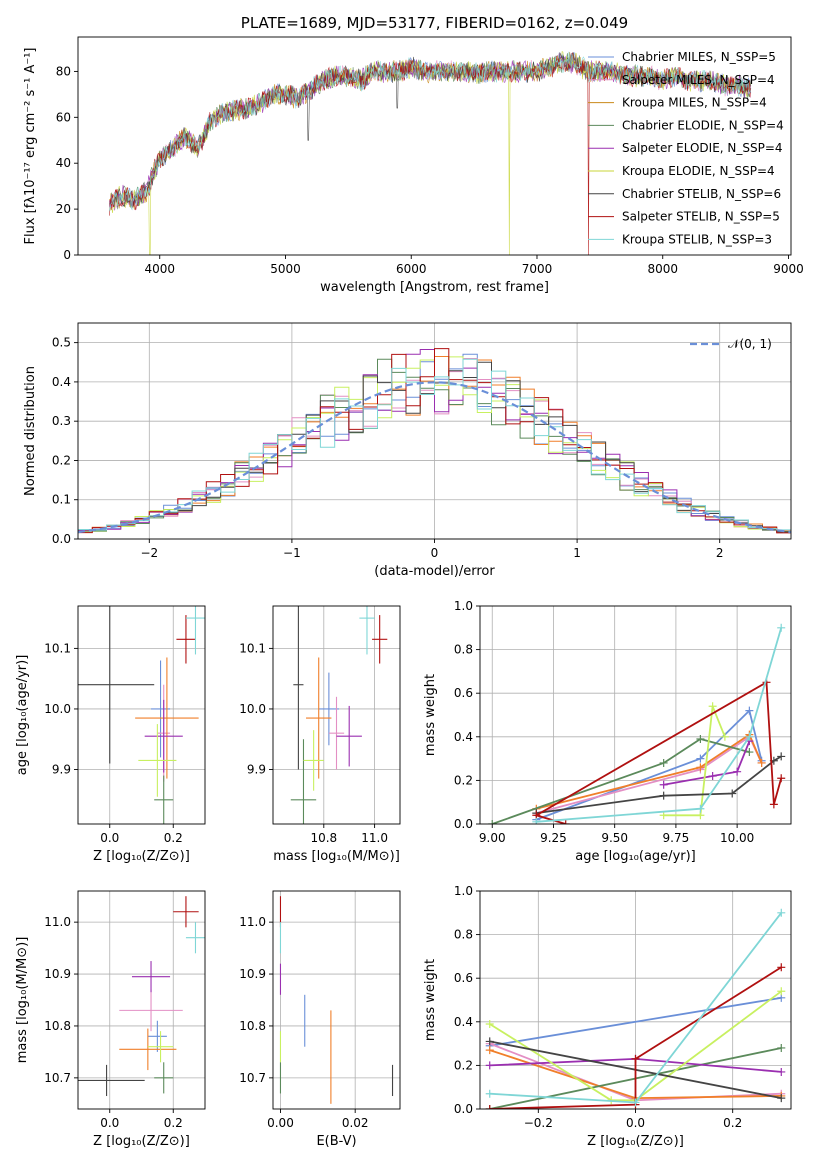 This screenshot has width=819, height=1170. Describe the element at coordinates (577, 553) in the screenshot. I see `x-tick-label: 1` at that location.